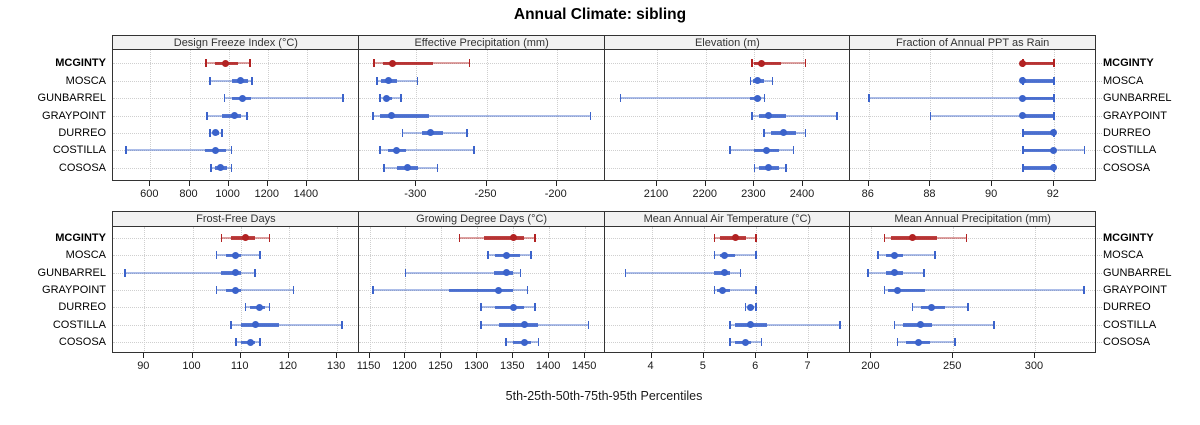 The width and height of the screenshot is (1200, 425). Describe the element at coordinates (1137, 272) in the screenshot. I see `row-label-right: GUNBARREL` at that location.